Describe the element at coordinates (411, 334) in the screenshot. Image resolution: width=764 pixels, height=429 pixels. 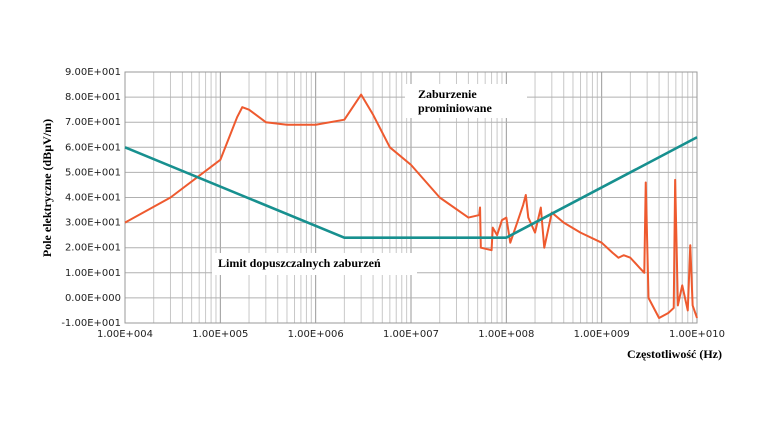
I see `x-tick-label: 1.00E+007` at that location.